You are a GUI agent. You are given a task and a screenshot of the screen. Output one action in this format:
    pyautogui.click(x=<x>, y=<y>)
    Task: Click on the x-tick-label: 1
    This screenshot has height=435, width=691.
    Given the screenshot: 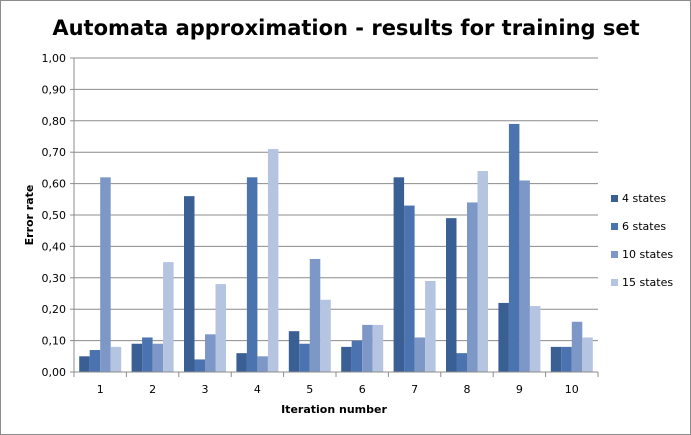 What is the action you would take?
    pyautogui.click(x=100, y=389)
    